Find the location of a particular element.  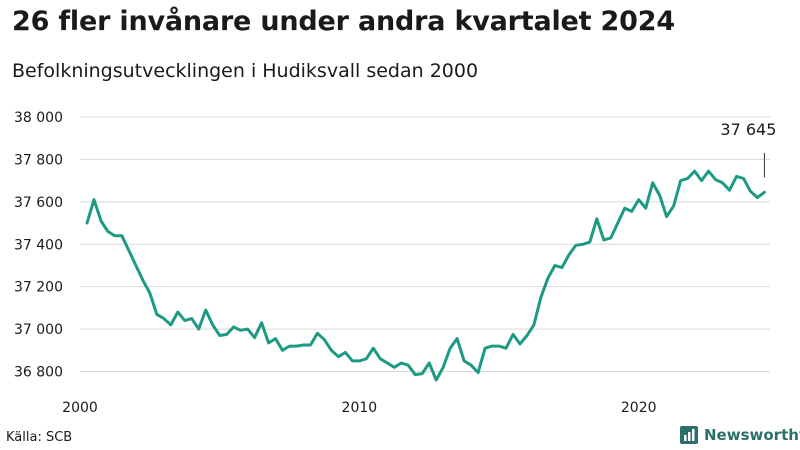

y-tick-label: 37 800 is located at coordinates (38, 160).